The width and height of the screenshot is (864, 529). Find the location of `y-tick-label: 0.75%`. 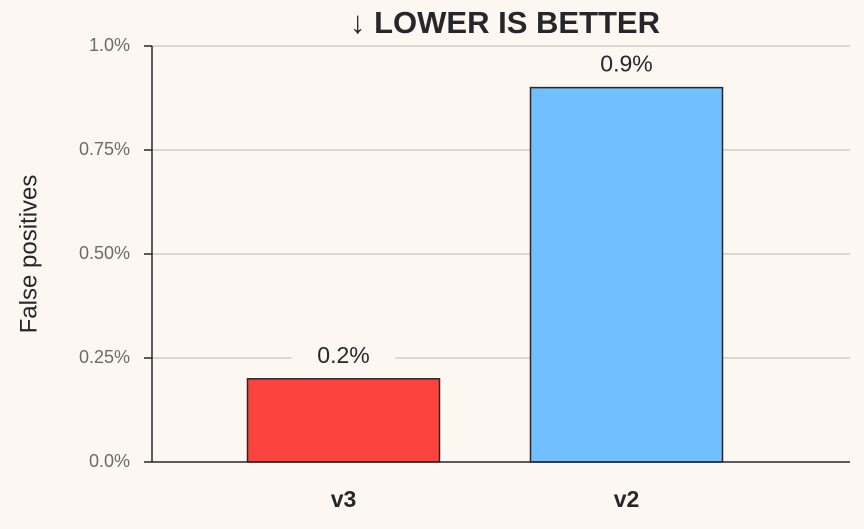

y-tick-label: 0.75% is located at coordinates (104, 149).